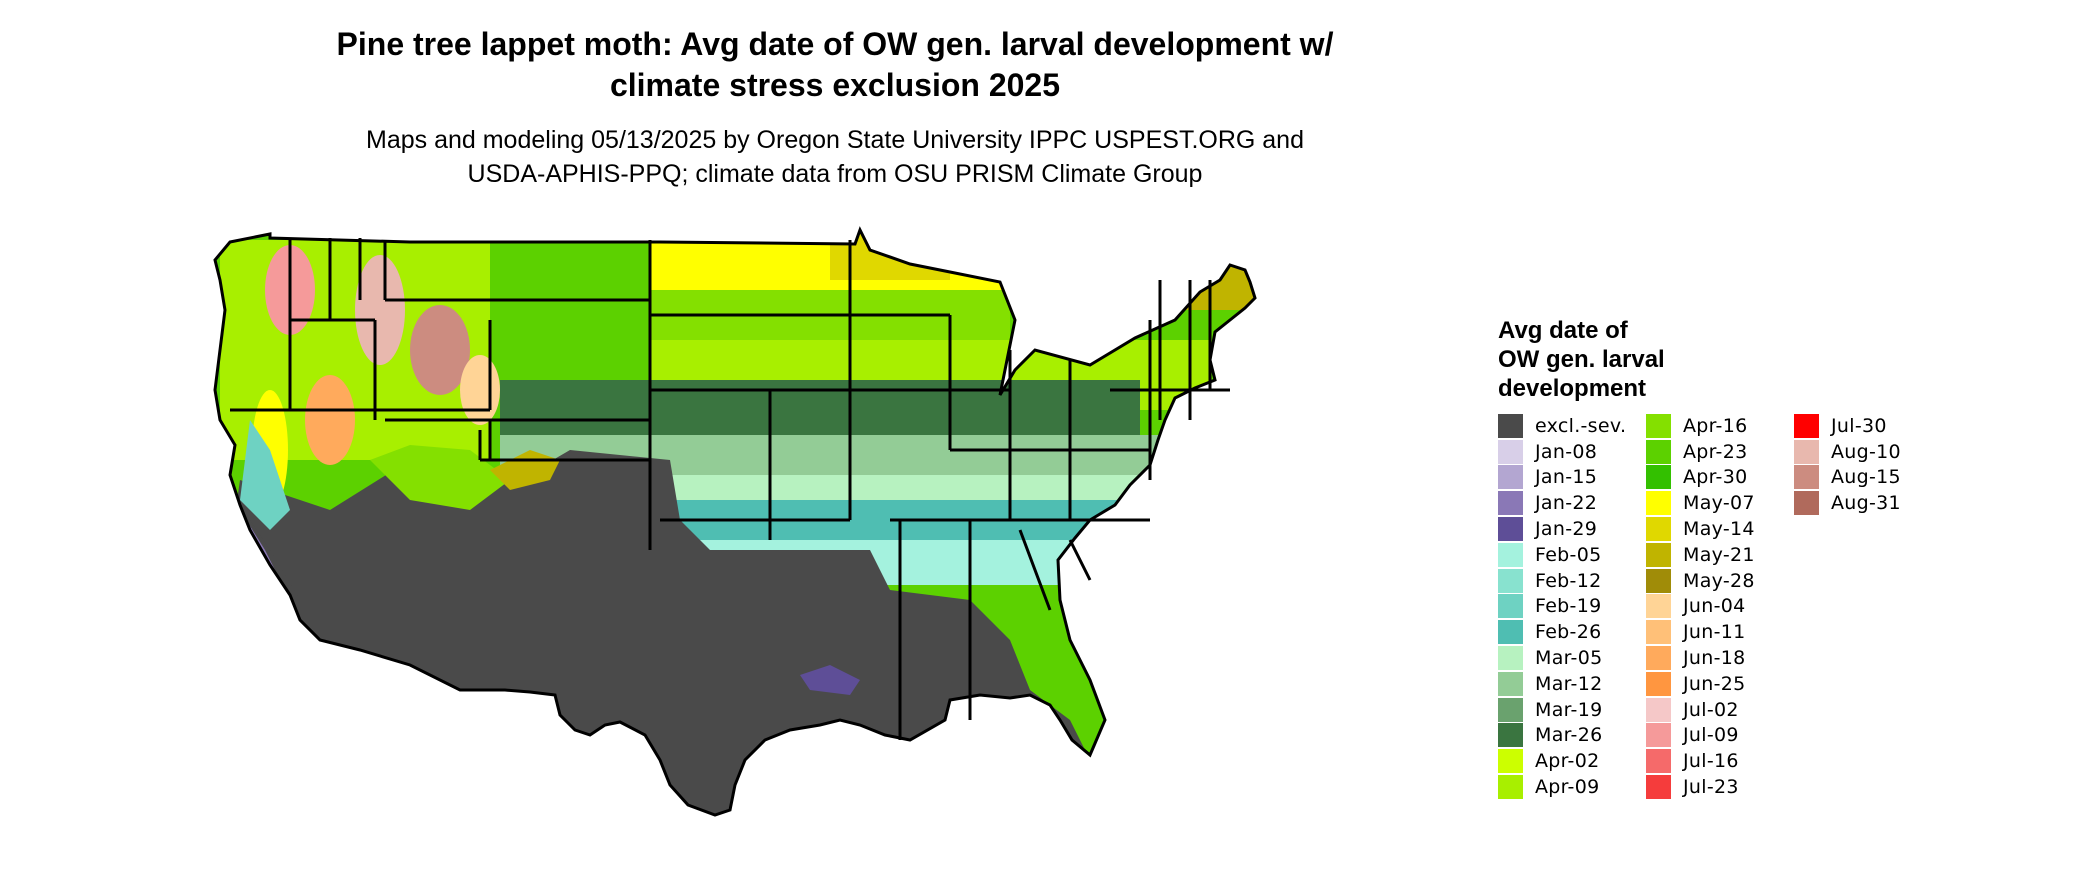 The image size is (2100, 892). Describe the element at coordinates (1569, 683) in the screenshot. I see `legend-label: Mar-12` at that location.